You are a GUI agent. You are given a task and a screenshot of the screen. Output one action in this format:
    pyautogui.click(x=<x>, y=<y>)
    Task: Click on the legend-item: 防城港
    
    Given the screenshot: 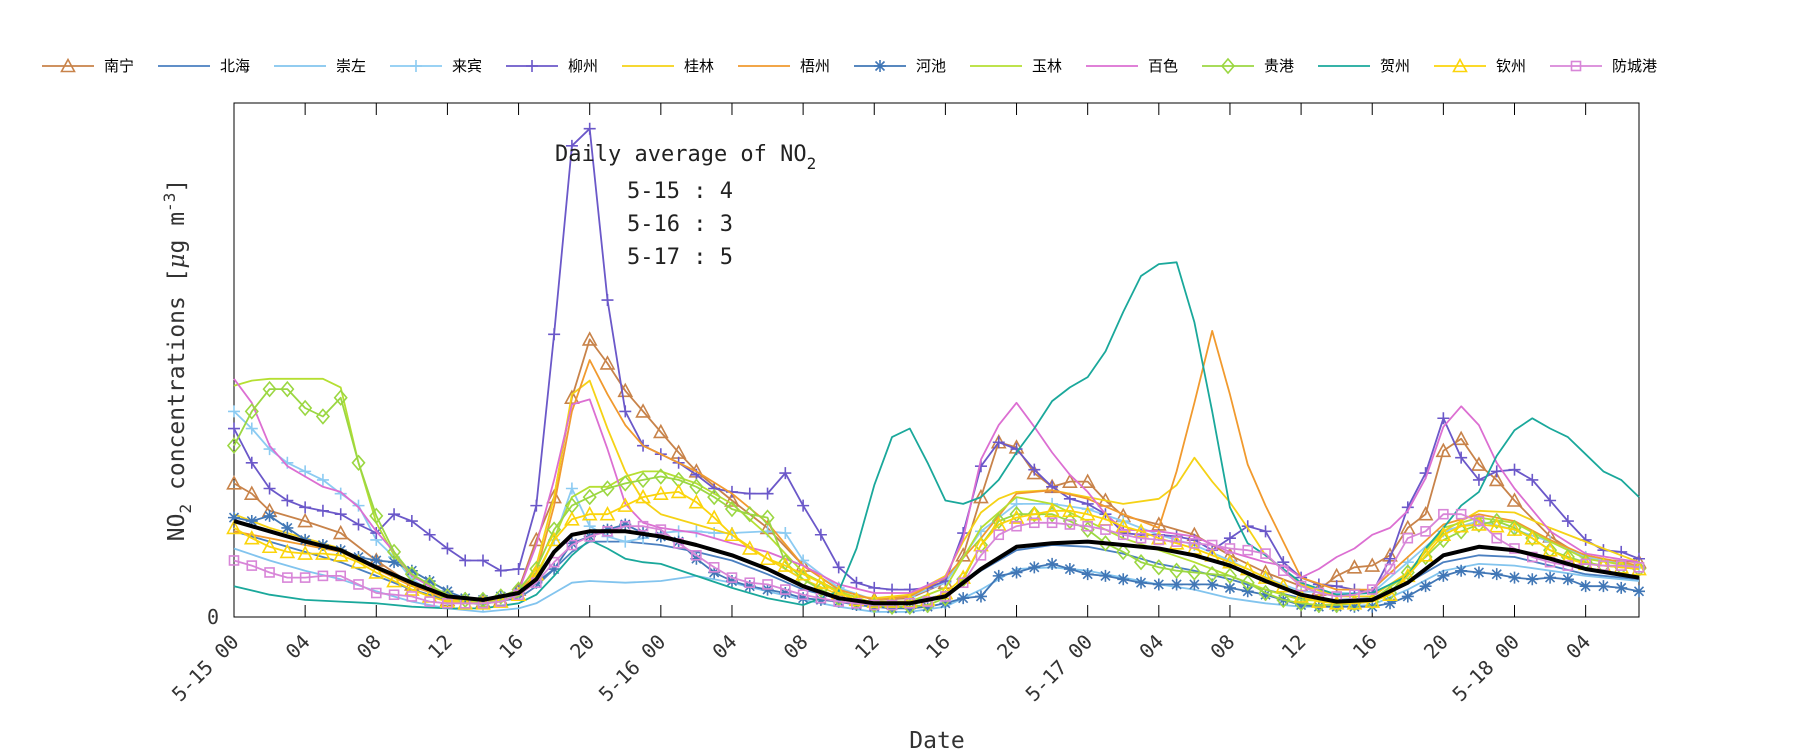 What is the action you would take?
    pyautogui.click(x=1603, y=66)
    